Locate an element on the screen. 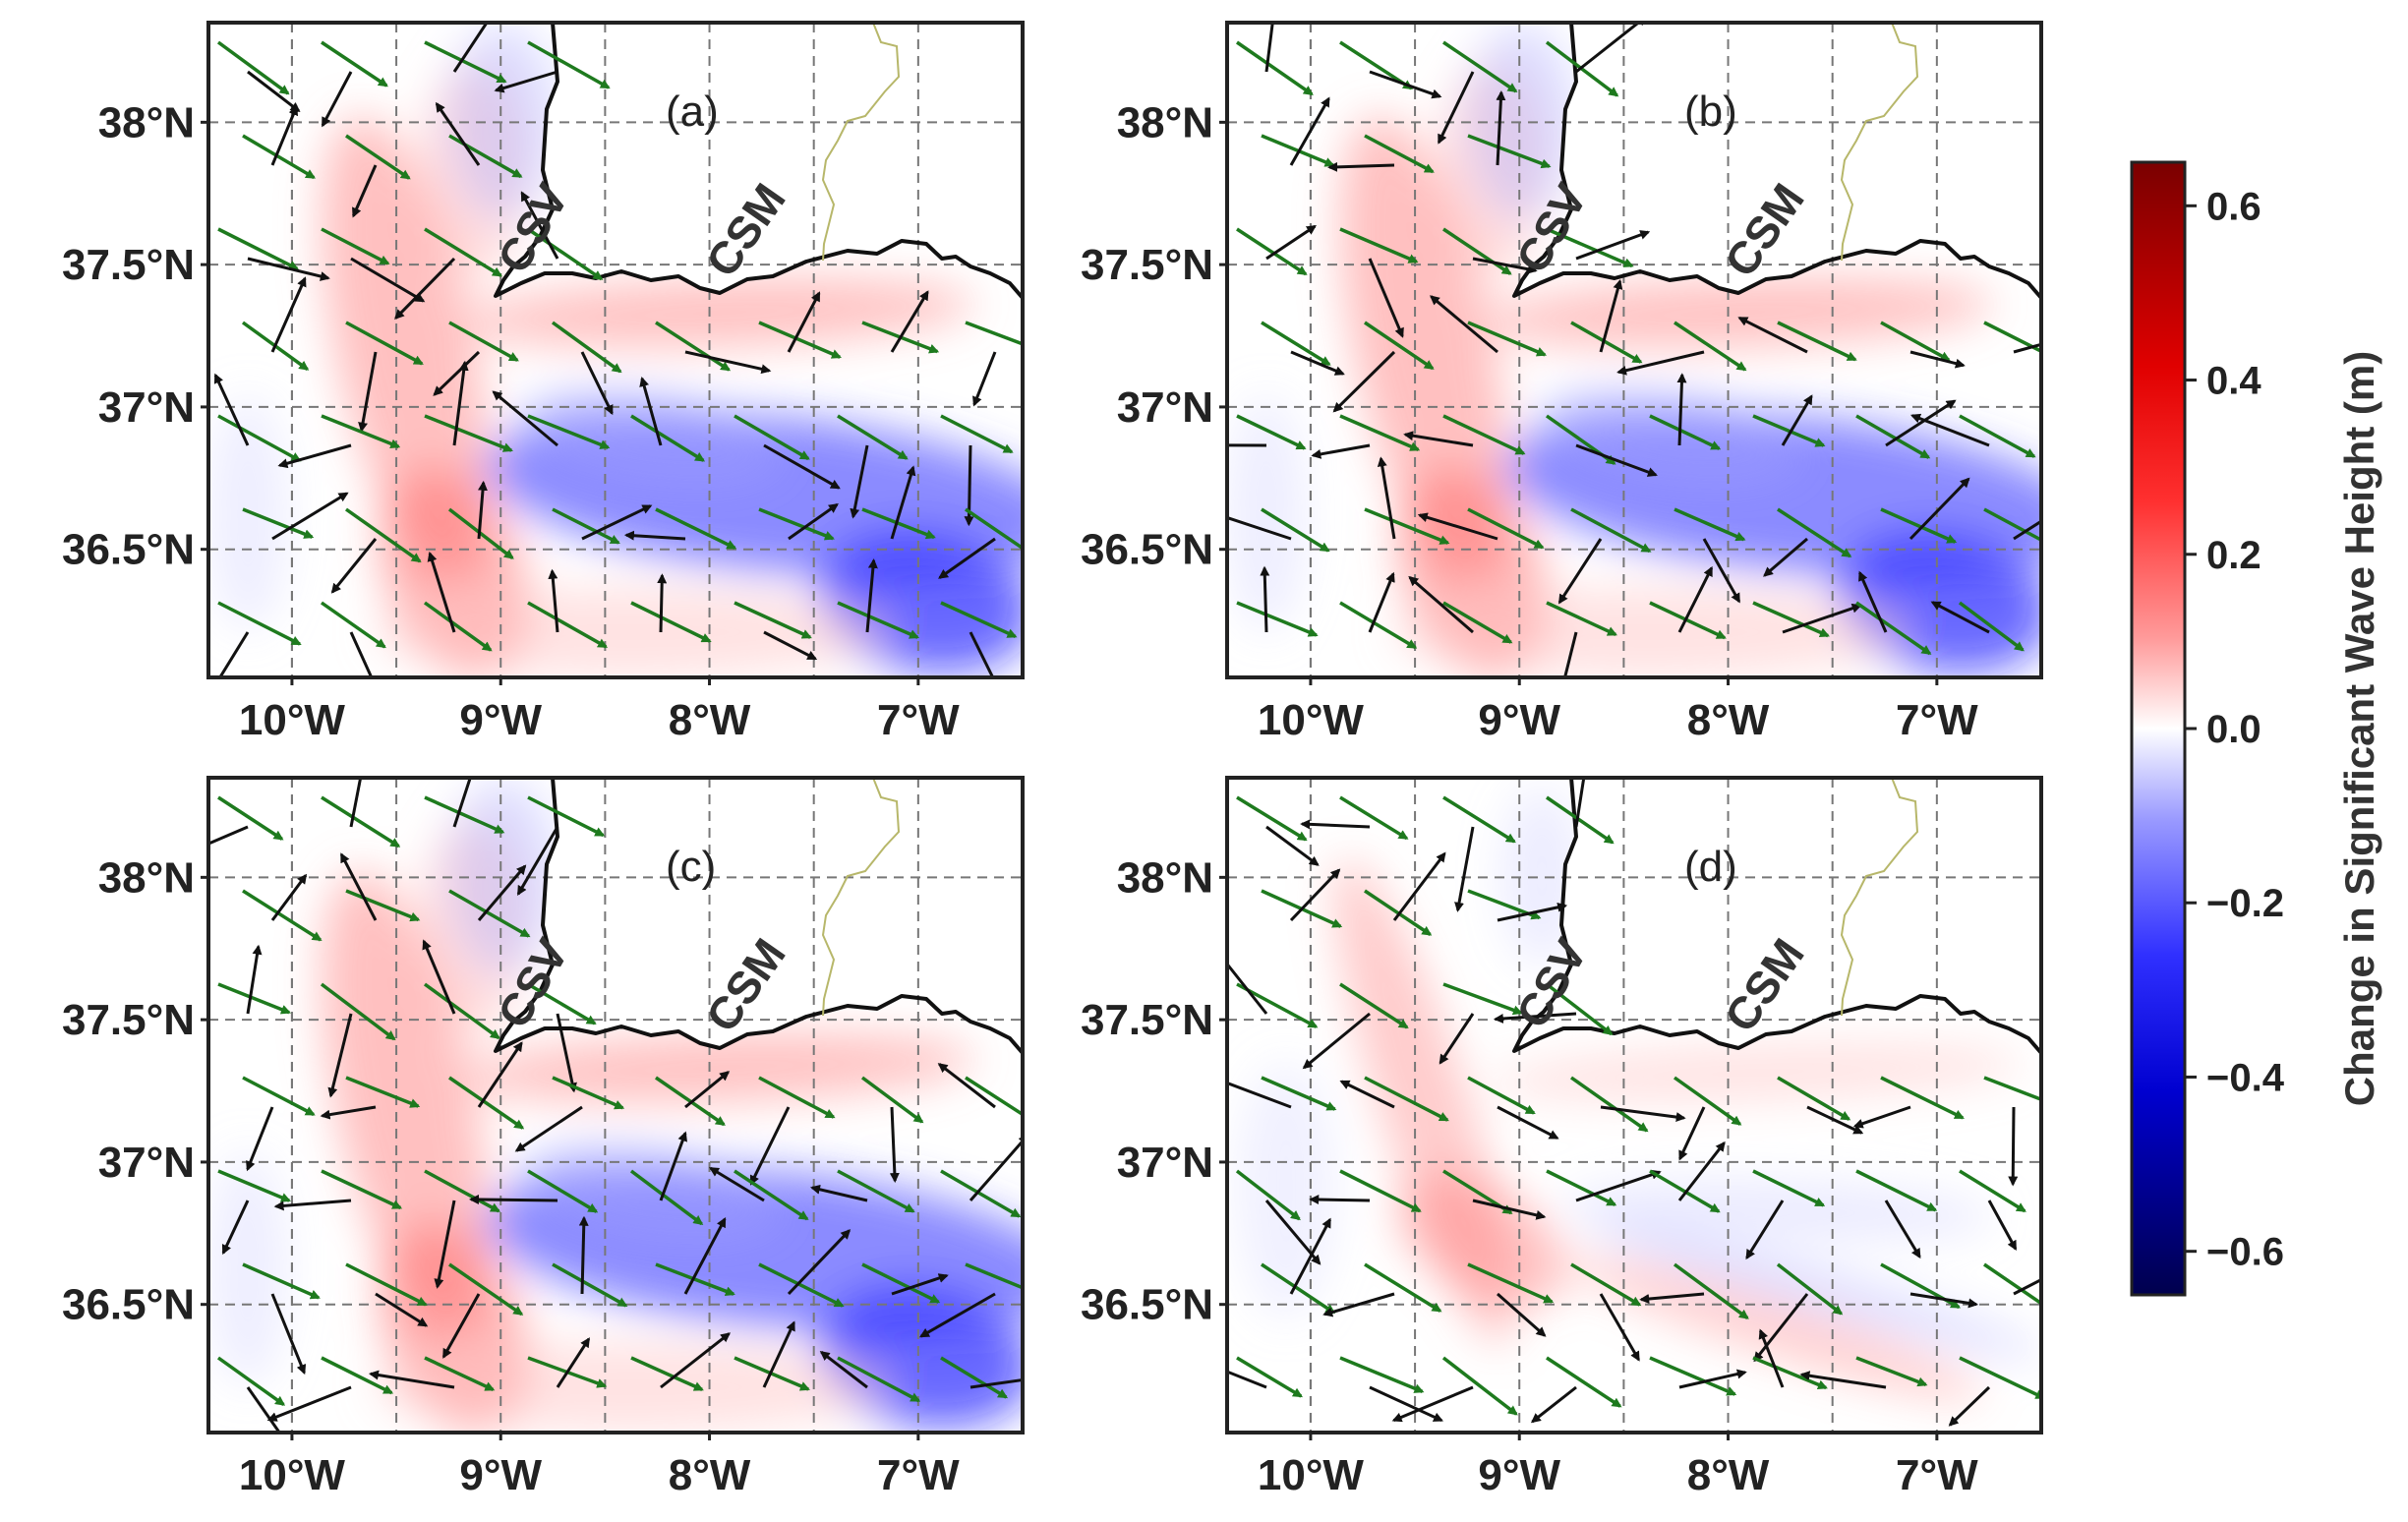 This screenshot has height=1522, width=2408. coastline is located at coordinates (615, 917).